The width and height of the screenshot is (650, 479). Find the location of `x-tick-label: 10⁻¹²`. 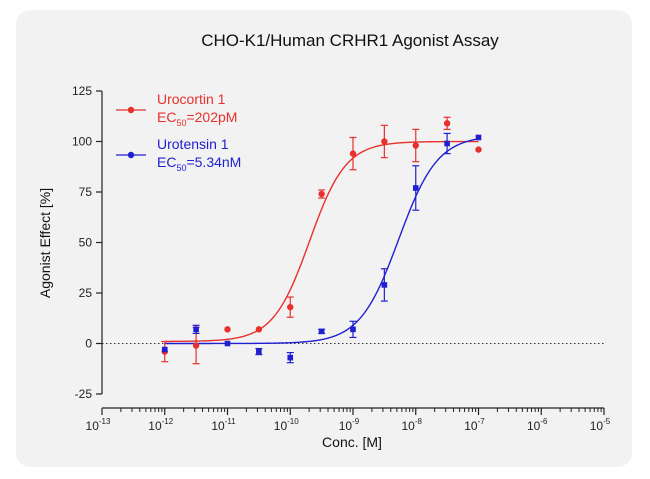

x-tick-label: 10⁻¹² is located at coordinates (160, 425).